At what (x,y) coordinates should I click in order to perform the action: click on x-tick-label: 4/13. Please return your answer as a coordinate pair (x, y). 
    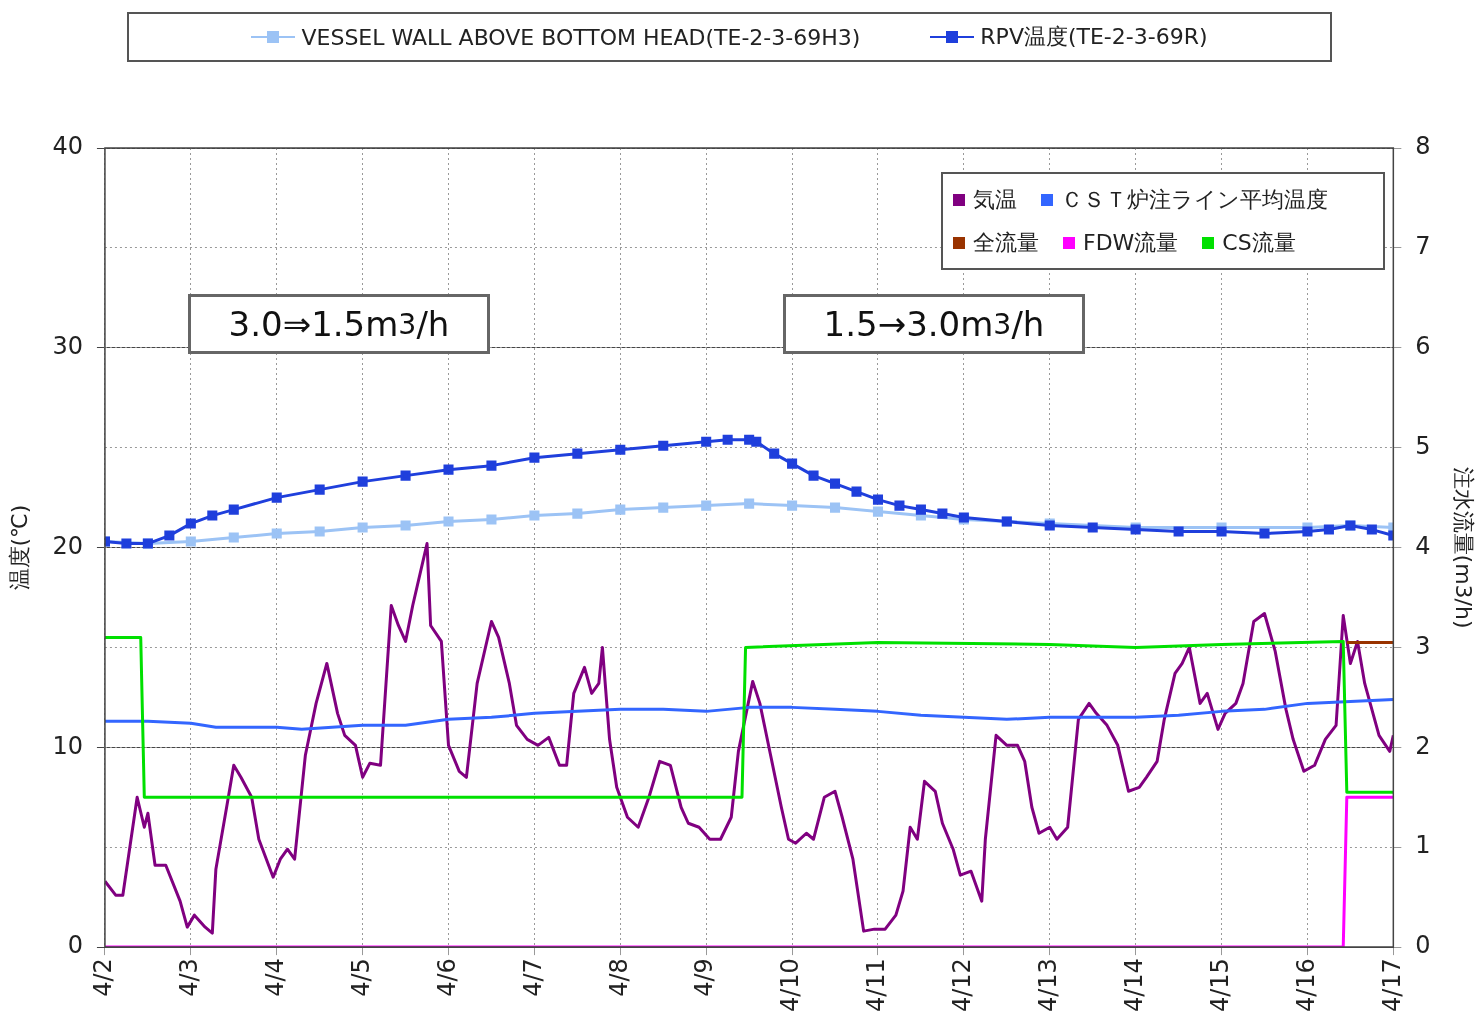
    Looking at the image, I should click on (1047, 985).